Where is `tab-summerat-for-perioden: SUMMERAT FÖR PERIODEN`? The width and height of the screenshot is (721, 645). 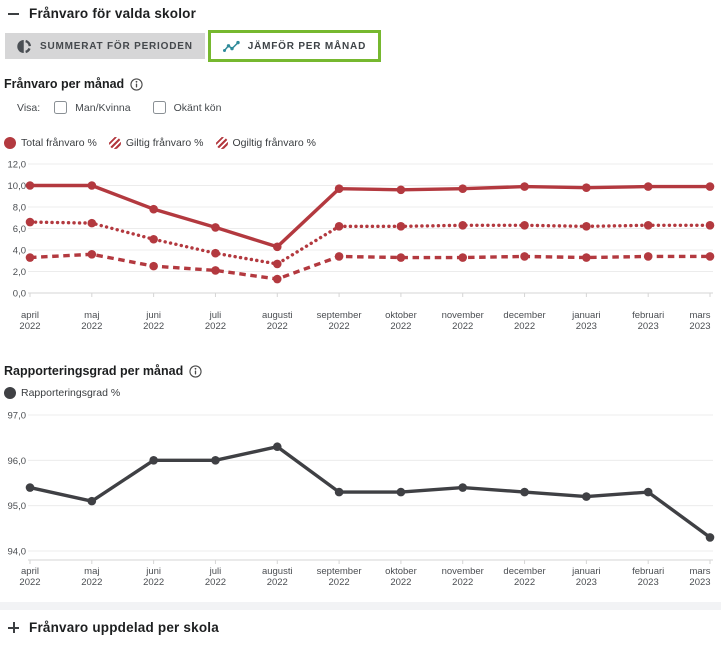
tab-summerat-for-perioden: SUMMERAT FÖR PERIODEN is located at coordinates (105, 46).